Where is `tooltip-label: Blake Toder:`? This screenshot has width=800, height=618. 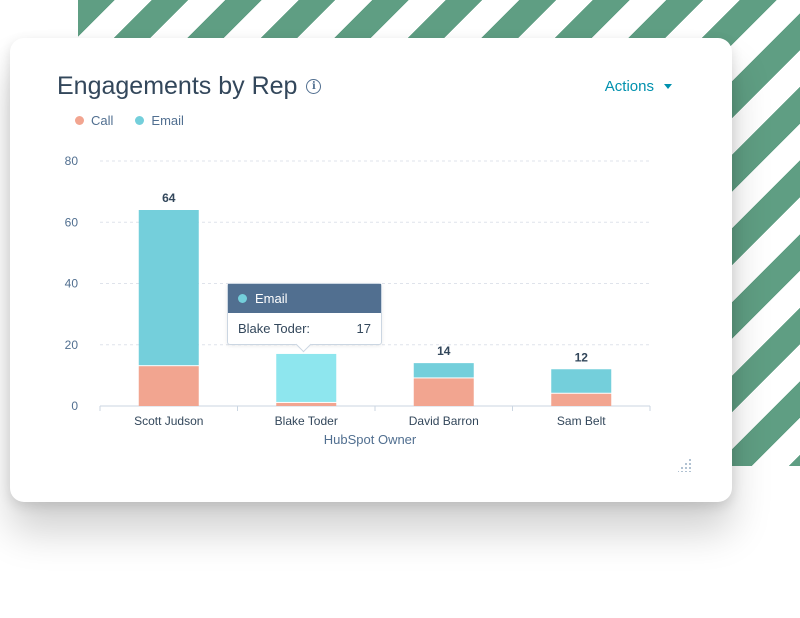
tooltip-label: Blake Toder: is located at coordinates (274, 328).